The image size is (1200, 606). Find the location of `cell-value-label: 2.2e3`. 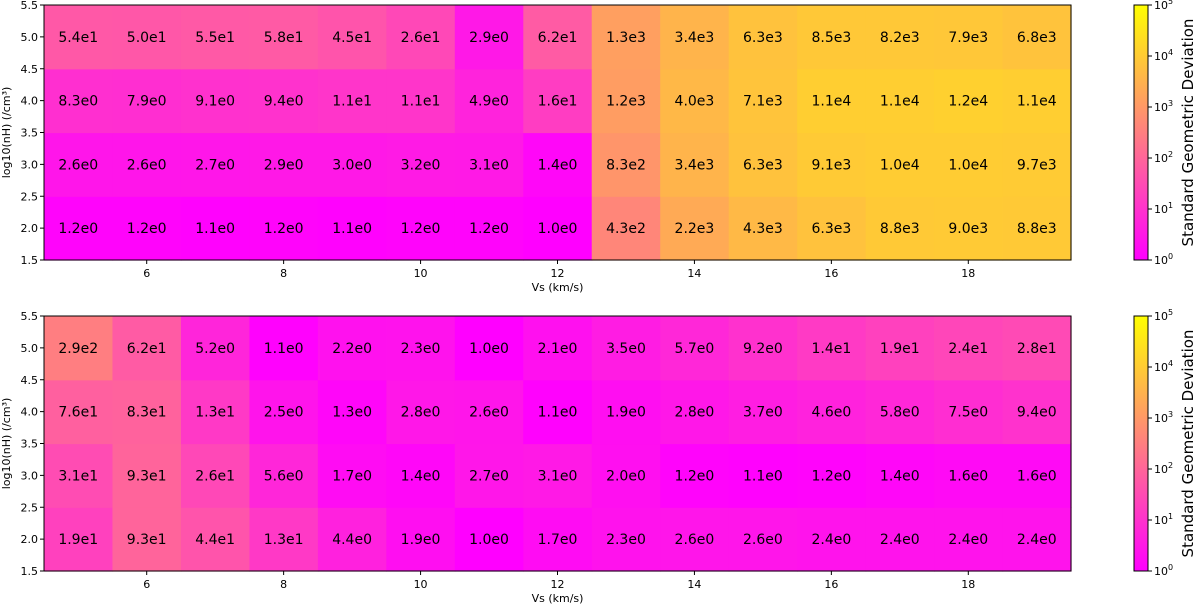

cell-value-label: 2.2e3 is located at coordinates (695, 229).